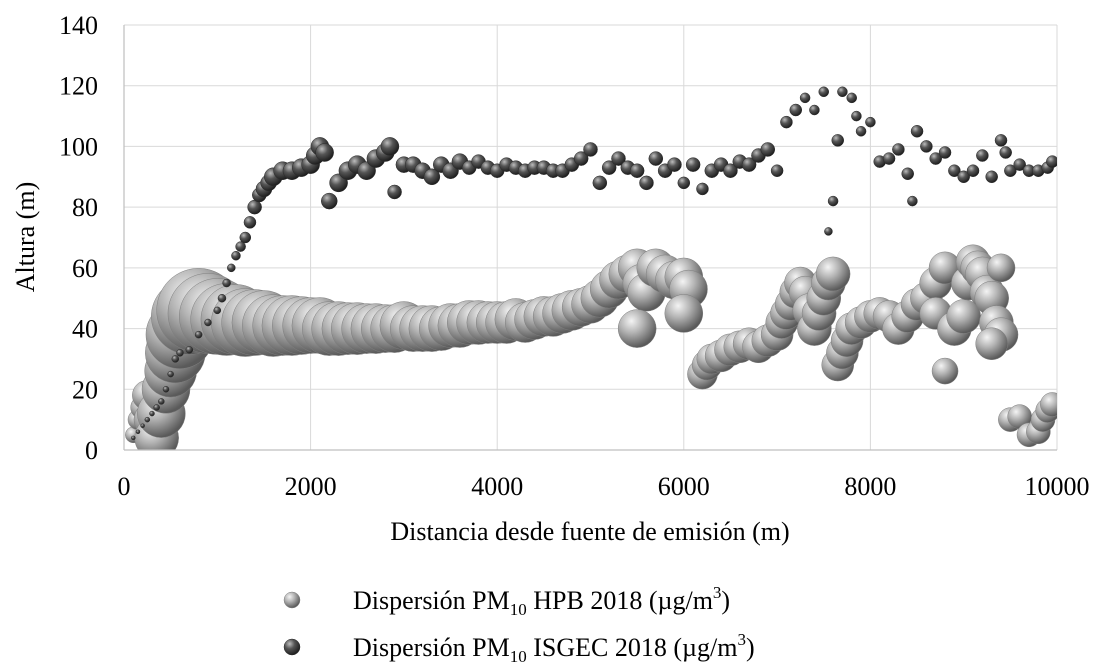  What do you see at coordinates (870, 486) in the screenshot?
I see `x-tick-label: 8000` at bounding box center [870, 486].